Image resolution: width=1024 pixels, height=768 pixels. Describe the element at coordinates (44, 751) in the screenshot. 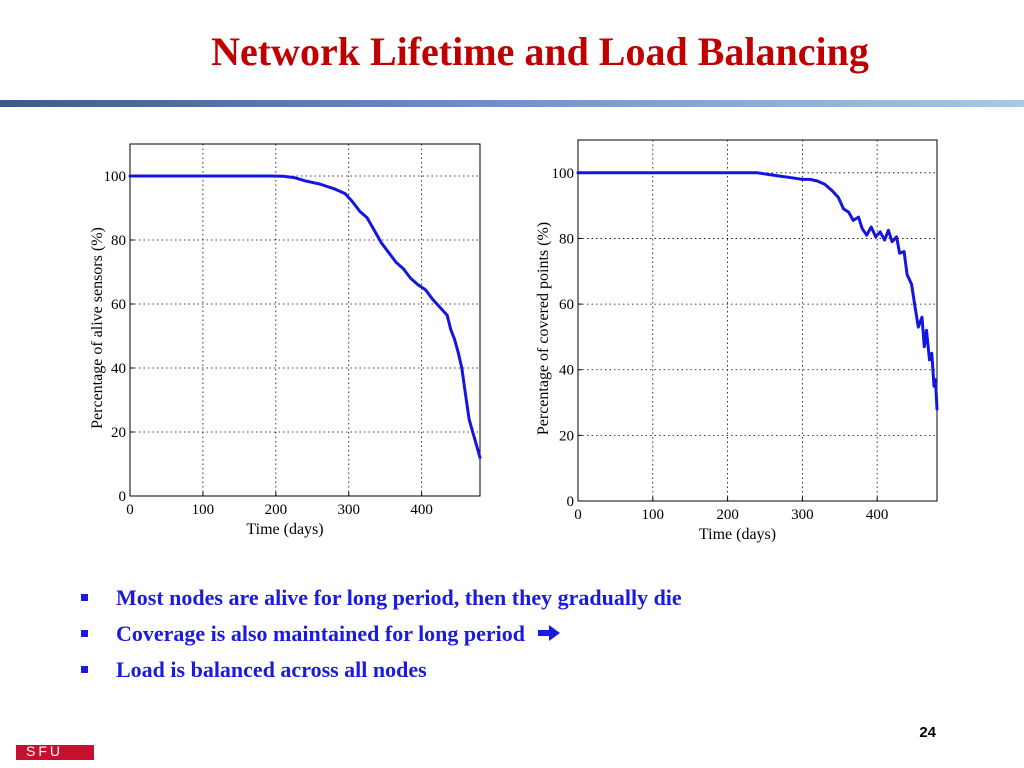

I see `logo-text: SFU` at that location.